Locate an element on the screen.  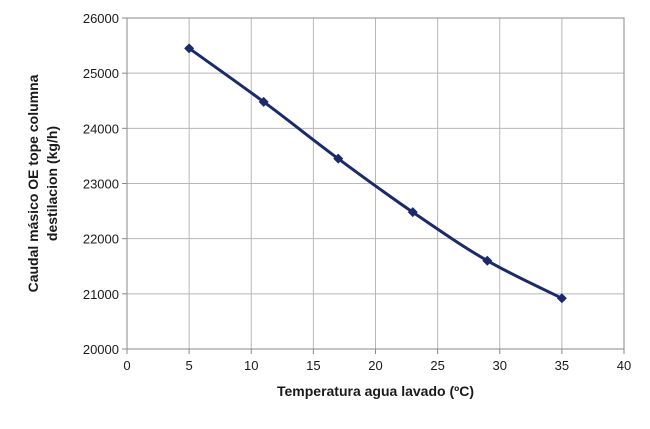
x-tick-label: 10 is located at coordinates (251, 365).